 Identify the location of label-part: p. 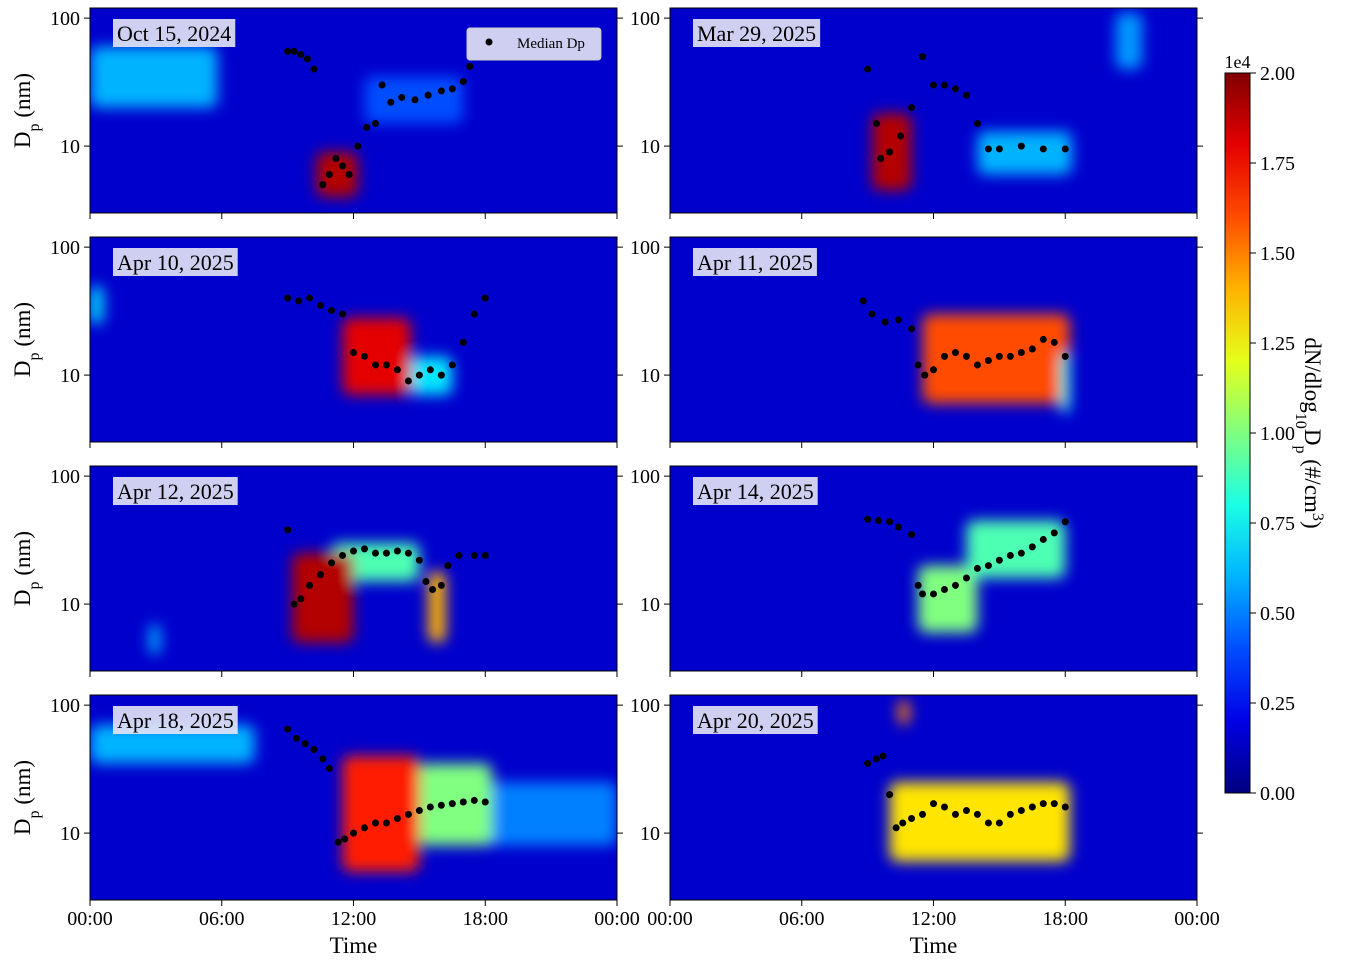
(1301, 449).